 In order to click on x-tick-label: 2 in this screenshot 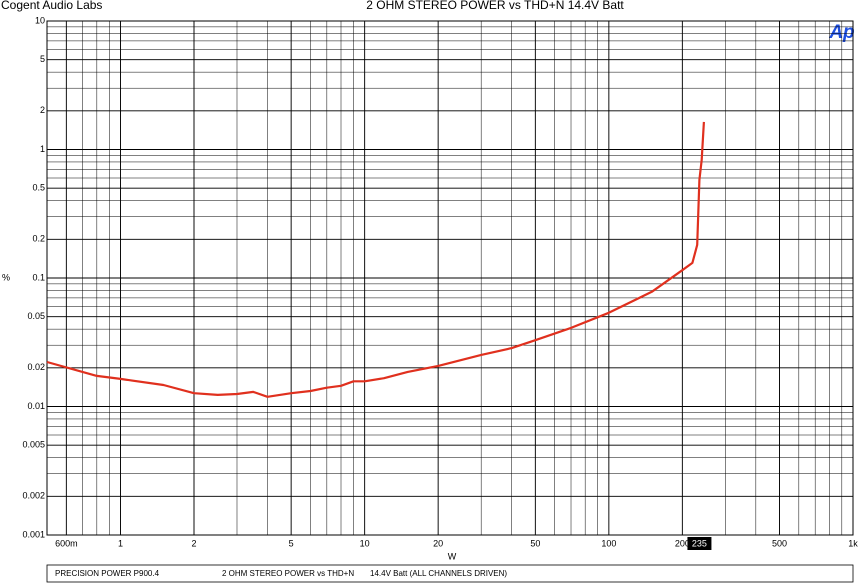, I will do `click(193, 543)`.